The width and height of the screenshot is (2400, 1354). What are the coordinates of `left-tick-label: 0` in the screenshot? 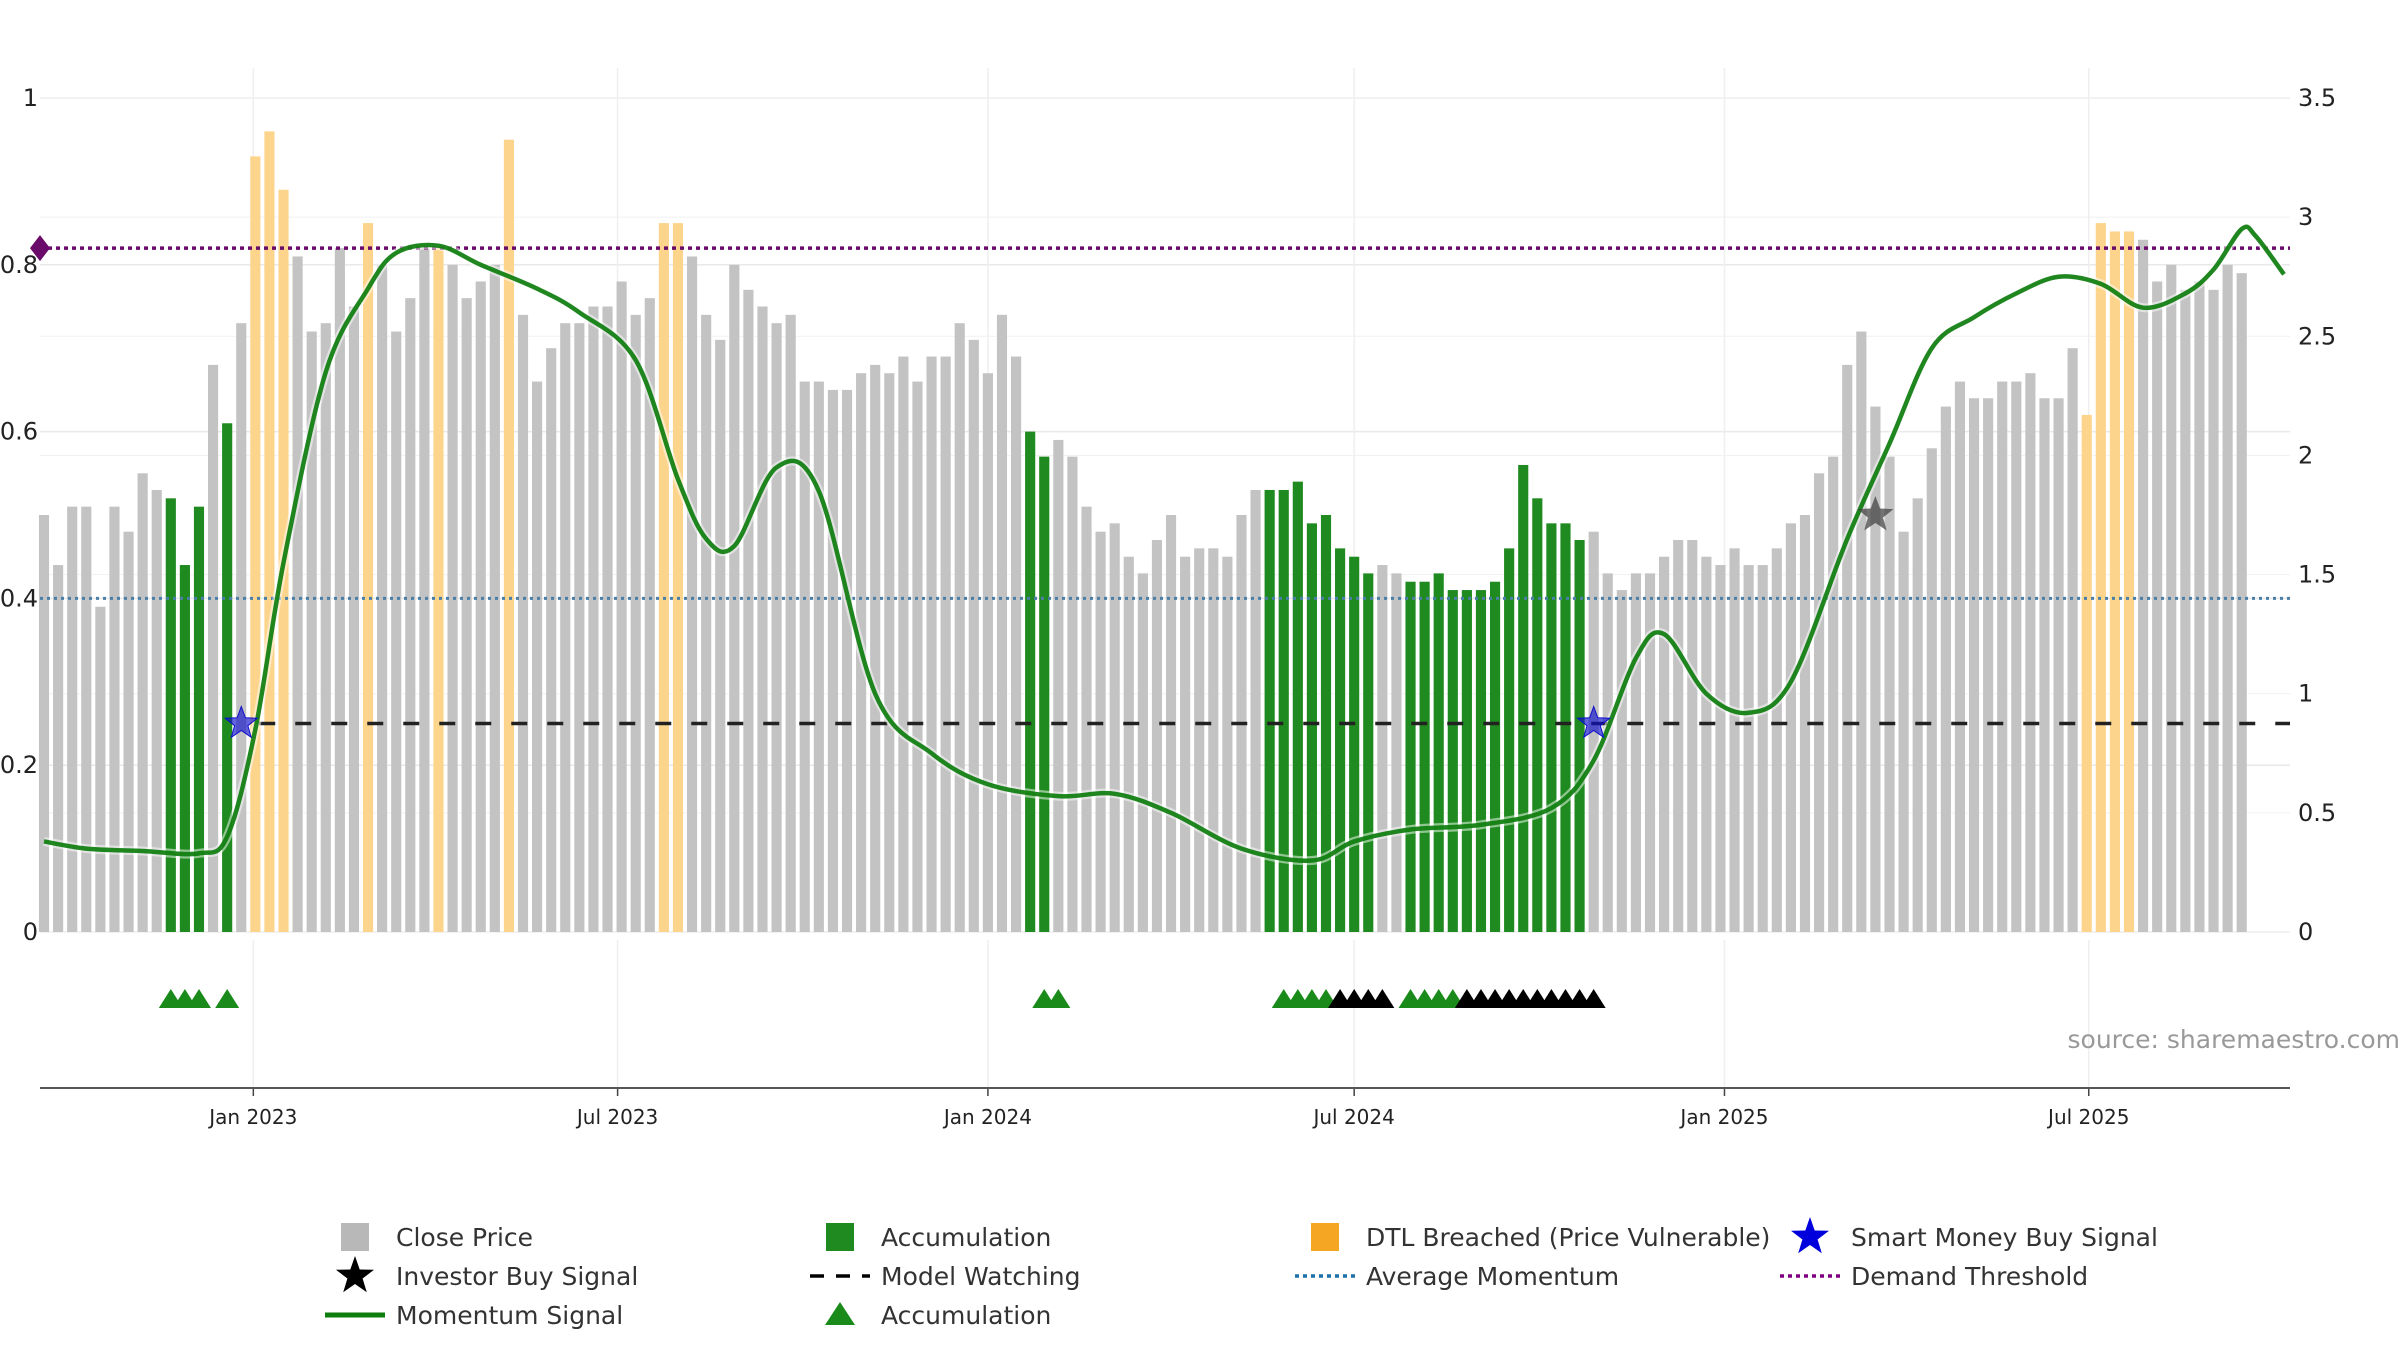 It's located at (30, 932).